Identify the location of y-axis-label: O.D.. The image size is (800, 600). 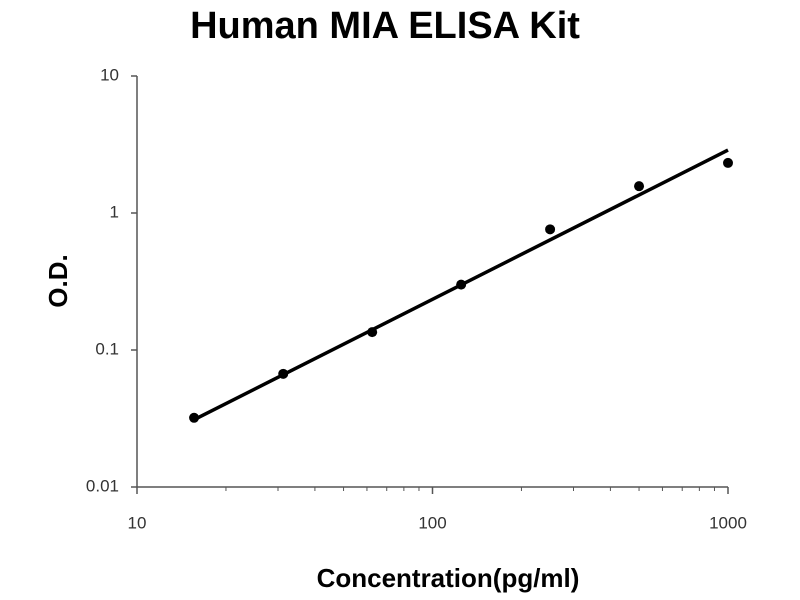
(58, 280).